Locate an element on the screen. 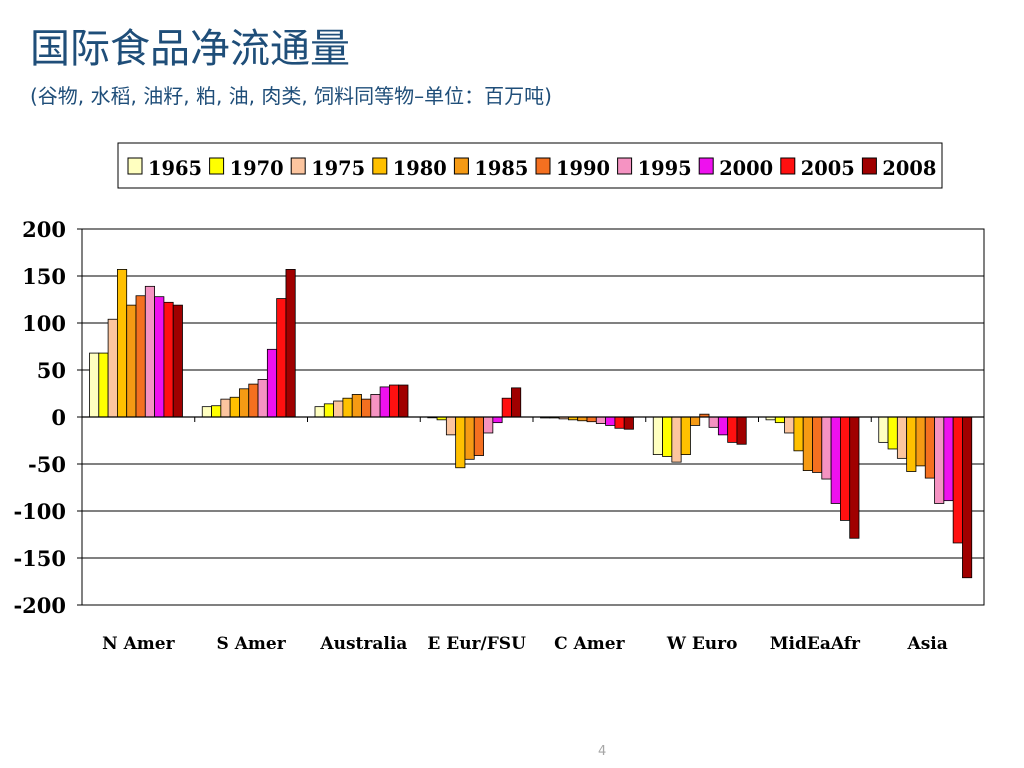 The image size is (1024, 768). bar-2005-w-euro is located at coordinates (732, 429).